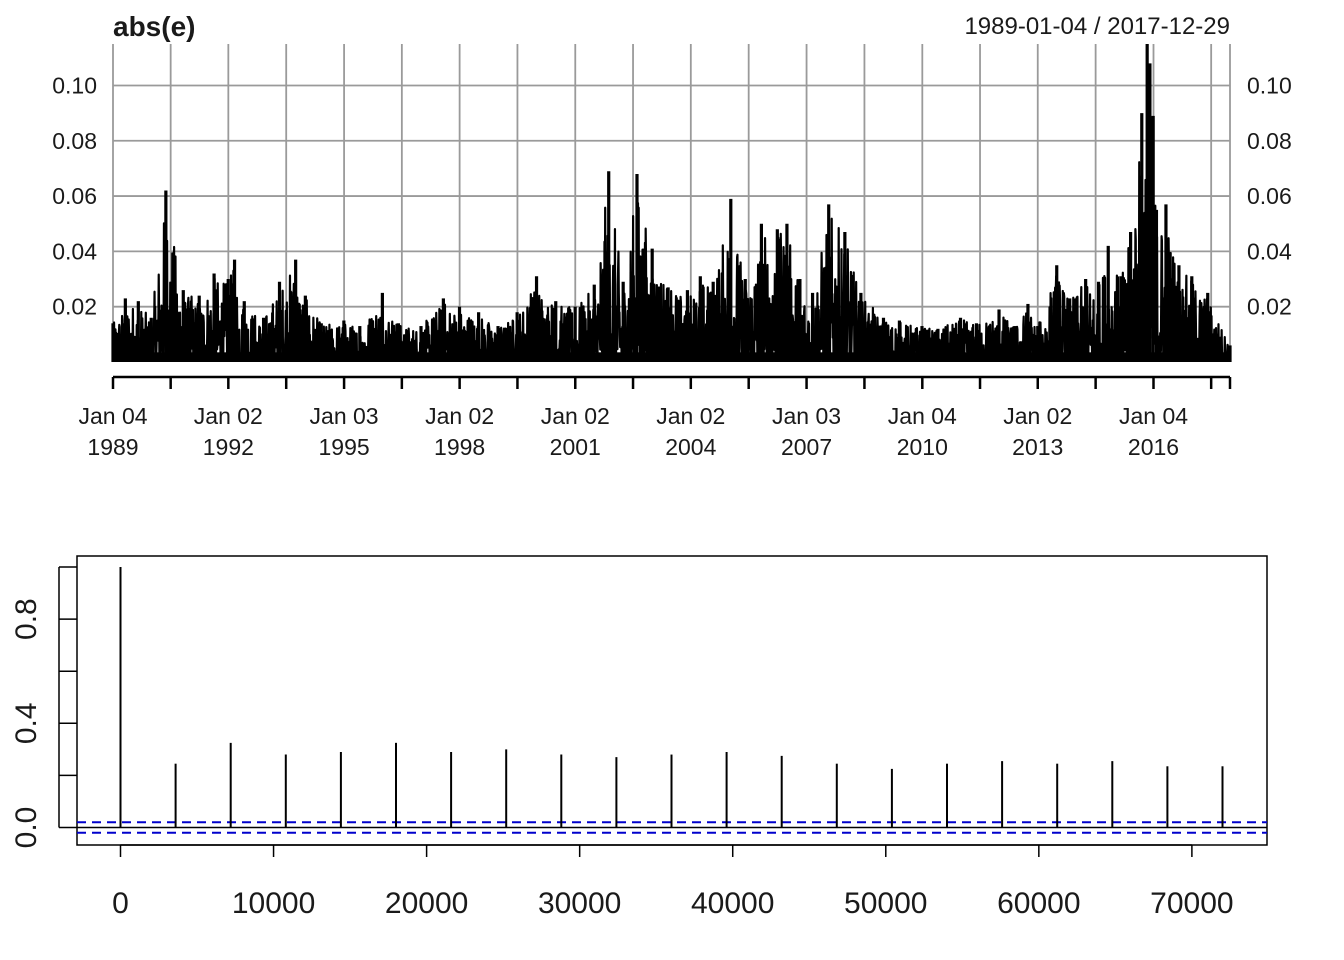  What do you see at coordinates (671, 357) in the screenshot?
I see `series-baseline-band` at bounding box center [671, 357].